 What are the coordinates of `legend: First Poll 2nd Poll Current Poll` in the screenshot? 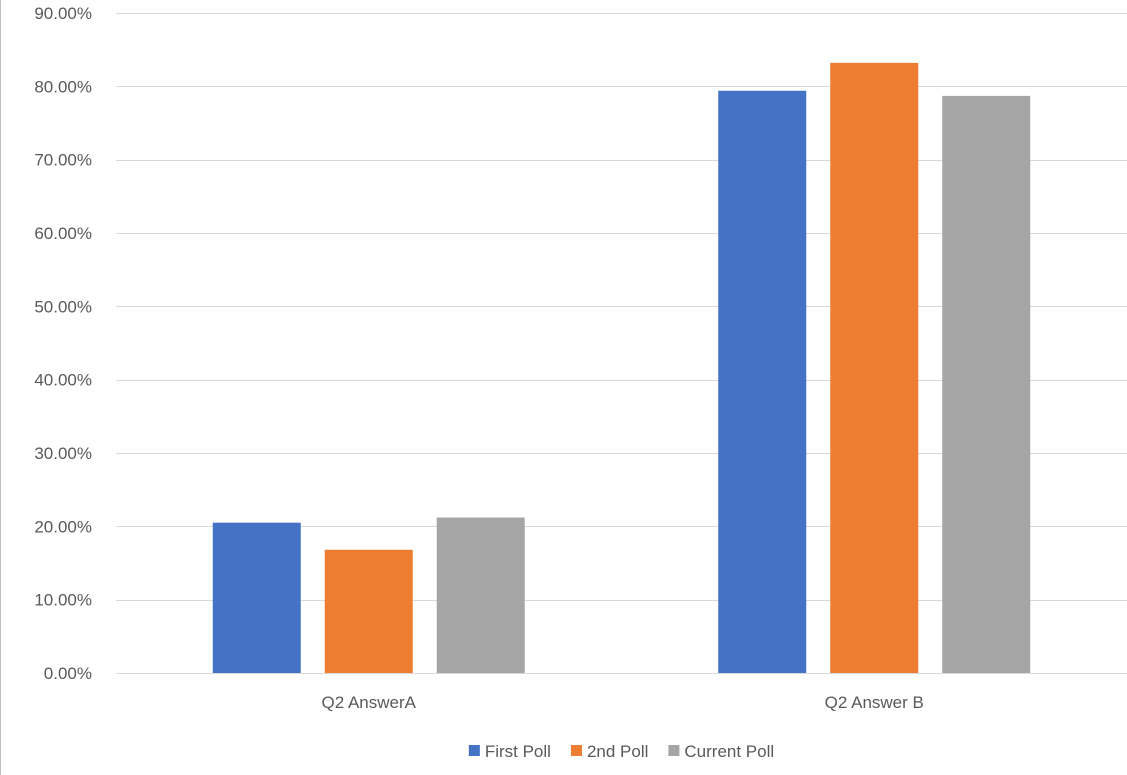 It's located at (621, 751).